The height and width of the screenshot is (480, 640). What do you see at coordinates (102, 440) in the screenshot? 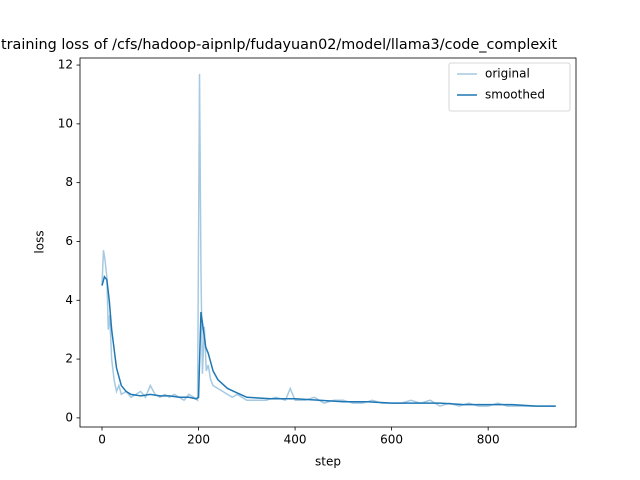
I see `x-tick-label: 0` at bounding box center [102, 440].